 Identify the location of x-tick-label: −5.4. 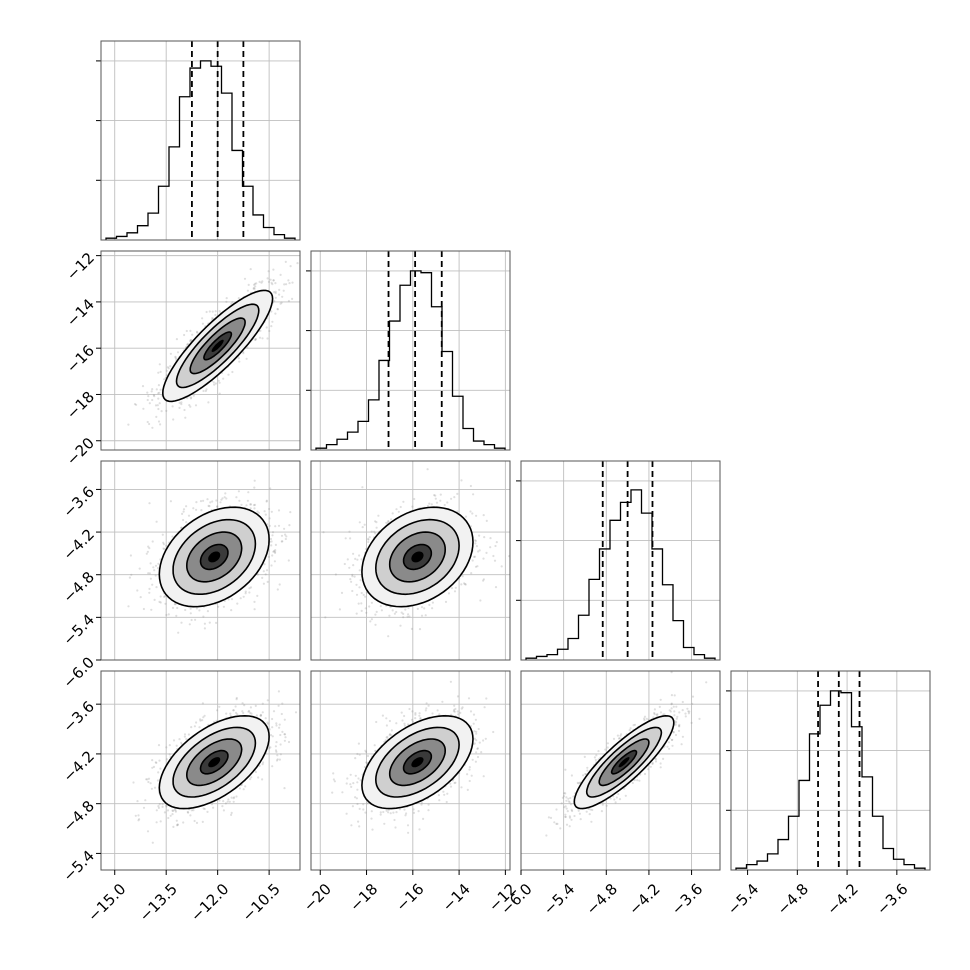
(743, 899).